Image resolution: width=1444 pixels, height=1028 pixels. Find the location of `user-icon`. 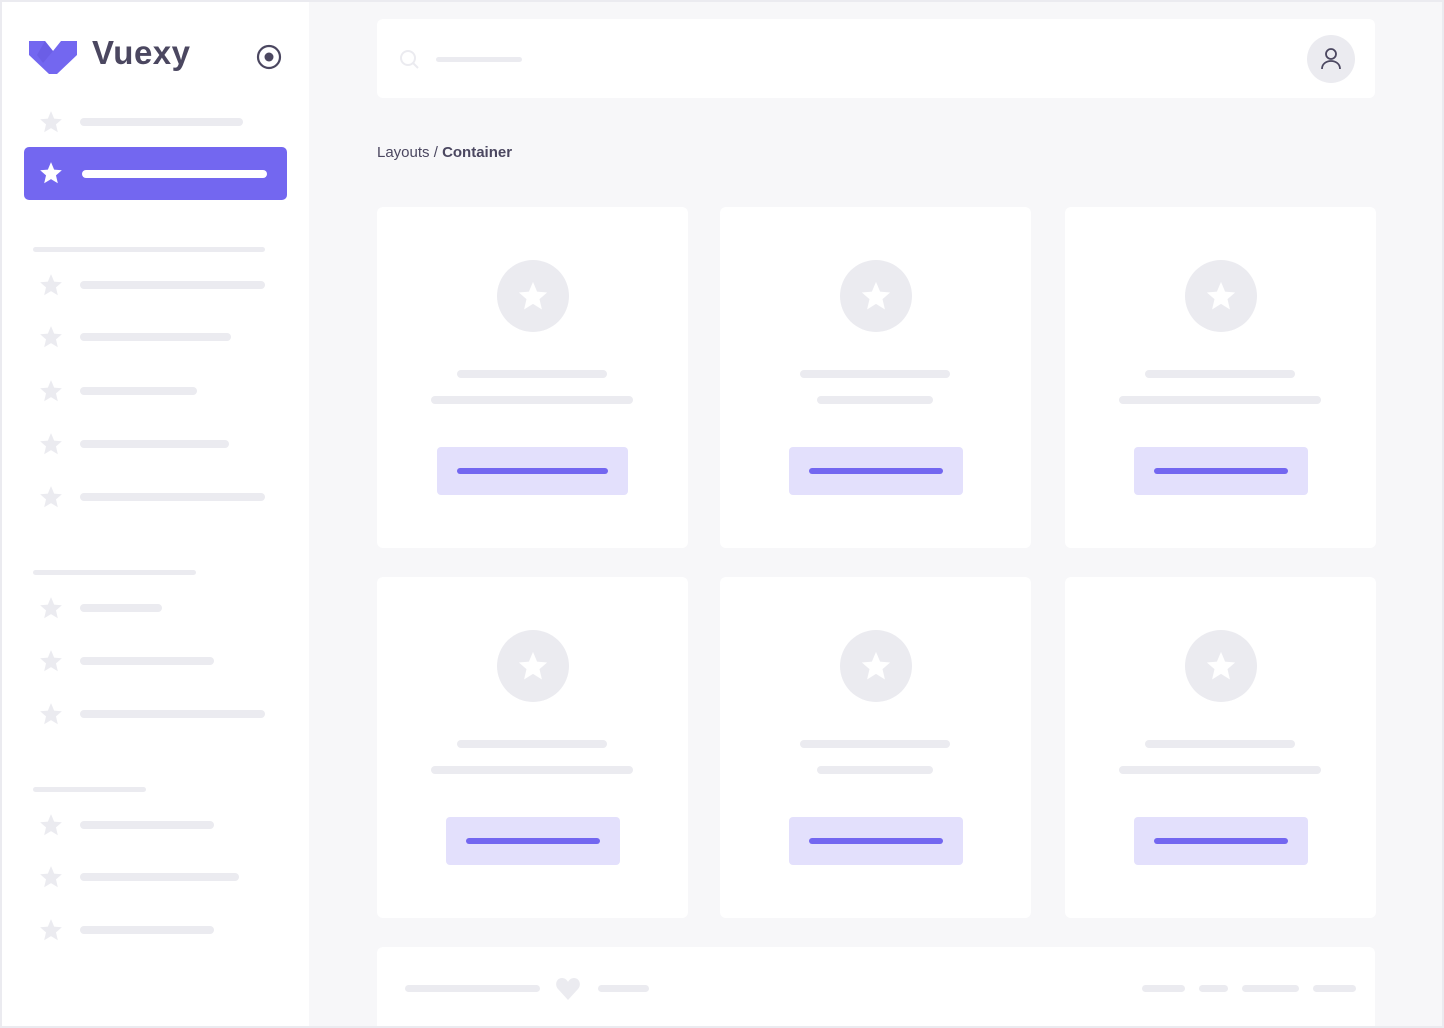

user-icon is located at coordinates (1331, 59).